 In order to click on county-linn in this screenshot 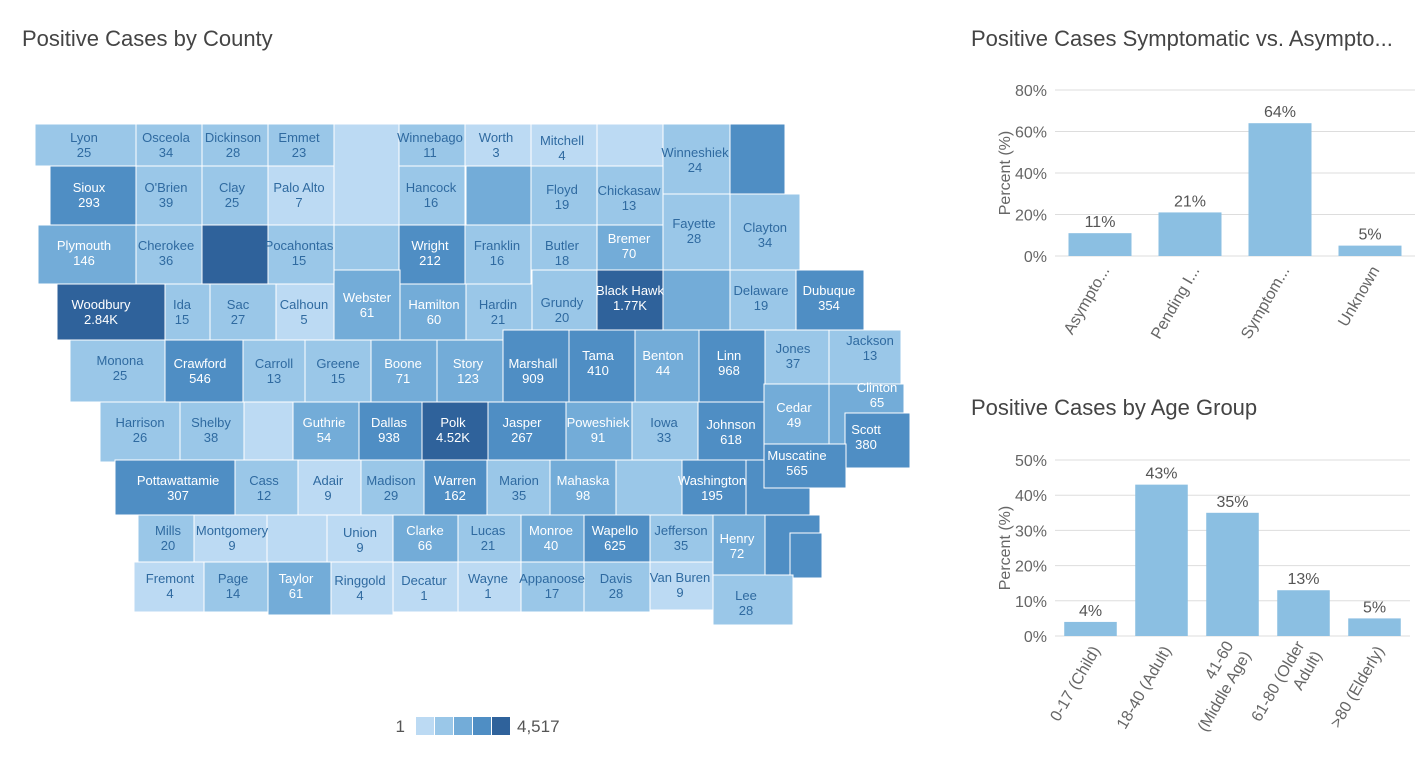, I will do `click(732, 366)`.